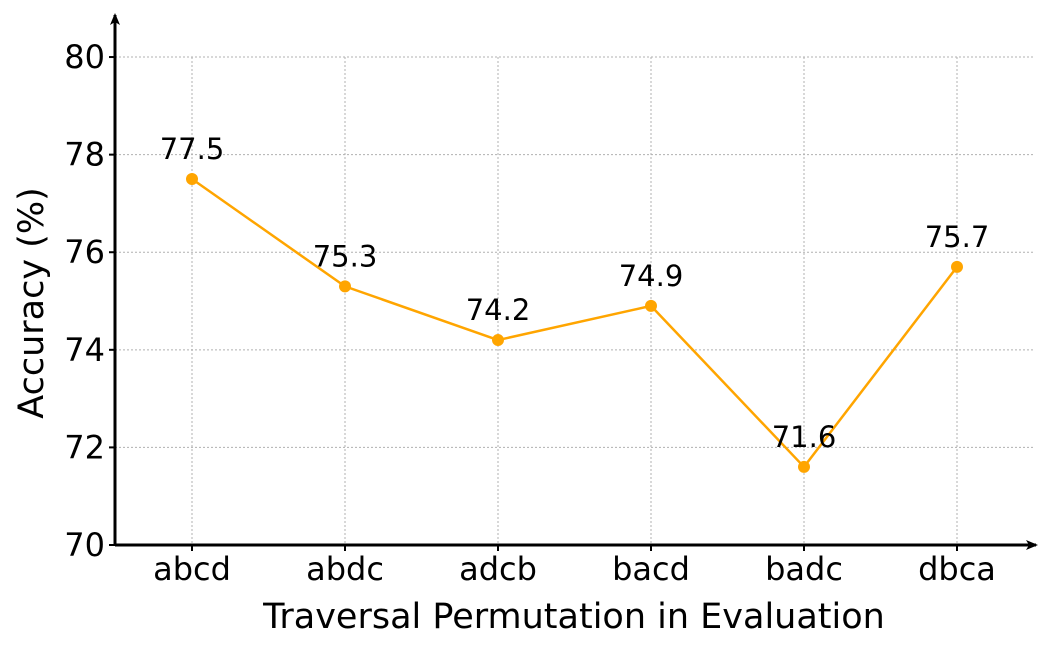  What do you see at coordinates (957, 237) in the screenshot?
I see `data-label: 75.7` at bounding box center [957, 237].